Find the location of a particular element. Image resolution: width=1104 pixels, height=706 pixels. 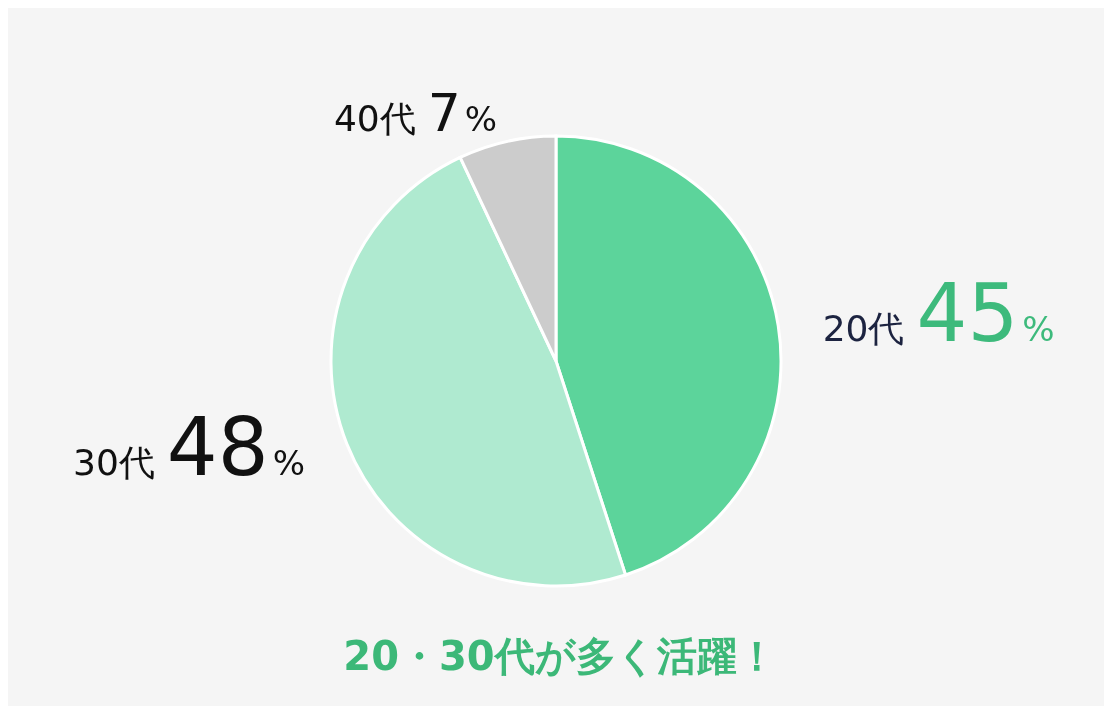

data-label: 7% is located at coordinates (462, 112).